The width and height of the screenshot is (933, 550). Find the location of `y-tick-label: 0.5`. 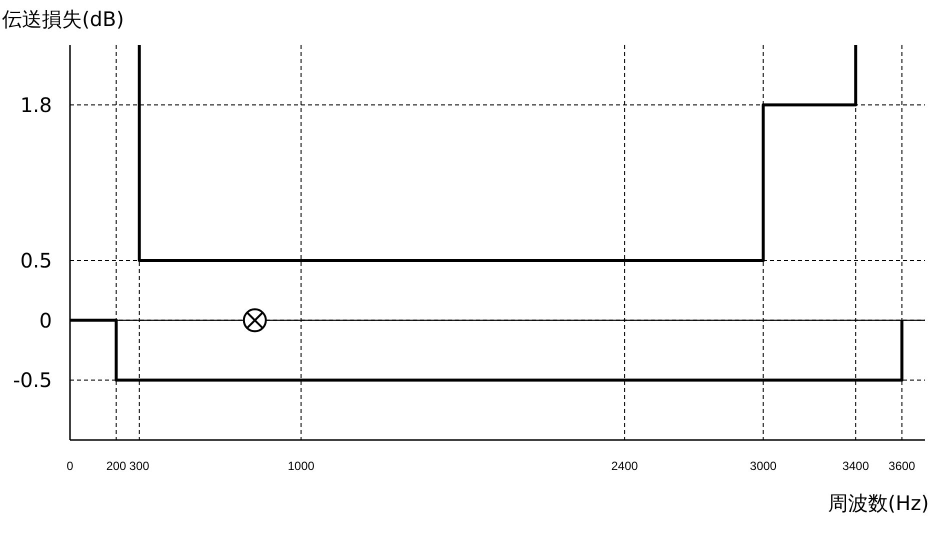

y-tick-label: 0.5 is located at coordinates (36, 260).